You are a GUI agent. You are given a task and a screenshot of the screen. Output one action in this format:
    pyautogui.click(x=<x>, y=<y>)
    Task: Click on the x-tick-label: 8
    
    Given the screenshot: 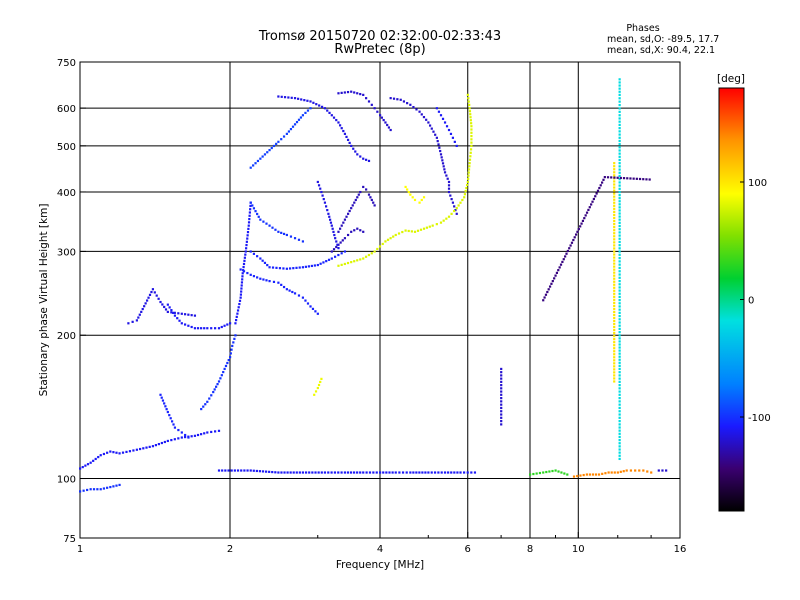 What is the action you would take?
    pyautogui.click(x=530, y=549)
    